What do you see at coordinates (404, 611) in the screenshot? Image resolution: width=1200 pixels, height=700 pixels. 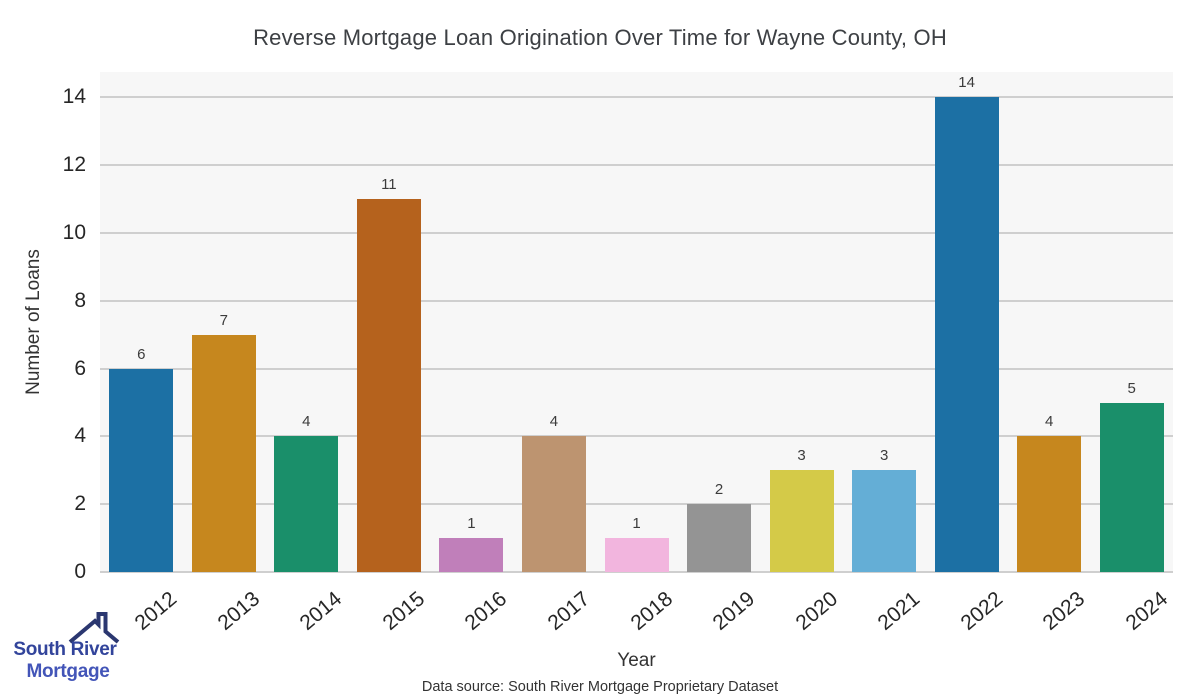 I see `x-tick-label-2015: 2015` at bounding box center [404, 611].